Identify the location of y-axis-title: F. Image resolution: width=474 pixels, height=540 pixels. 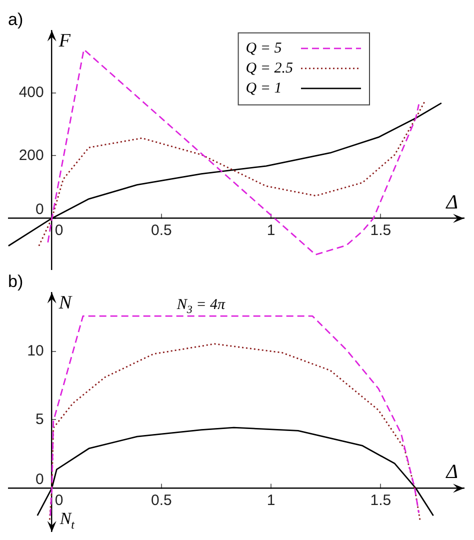
(64, 41).